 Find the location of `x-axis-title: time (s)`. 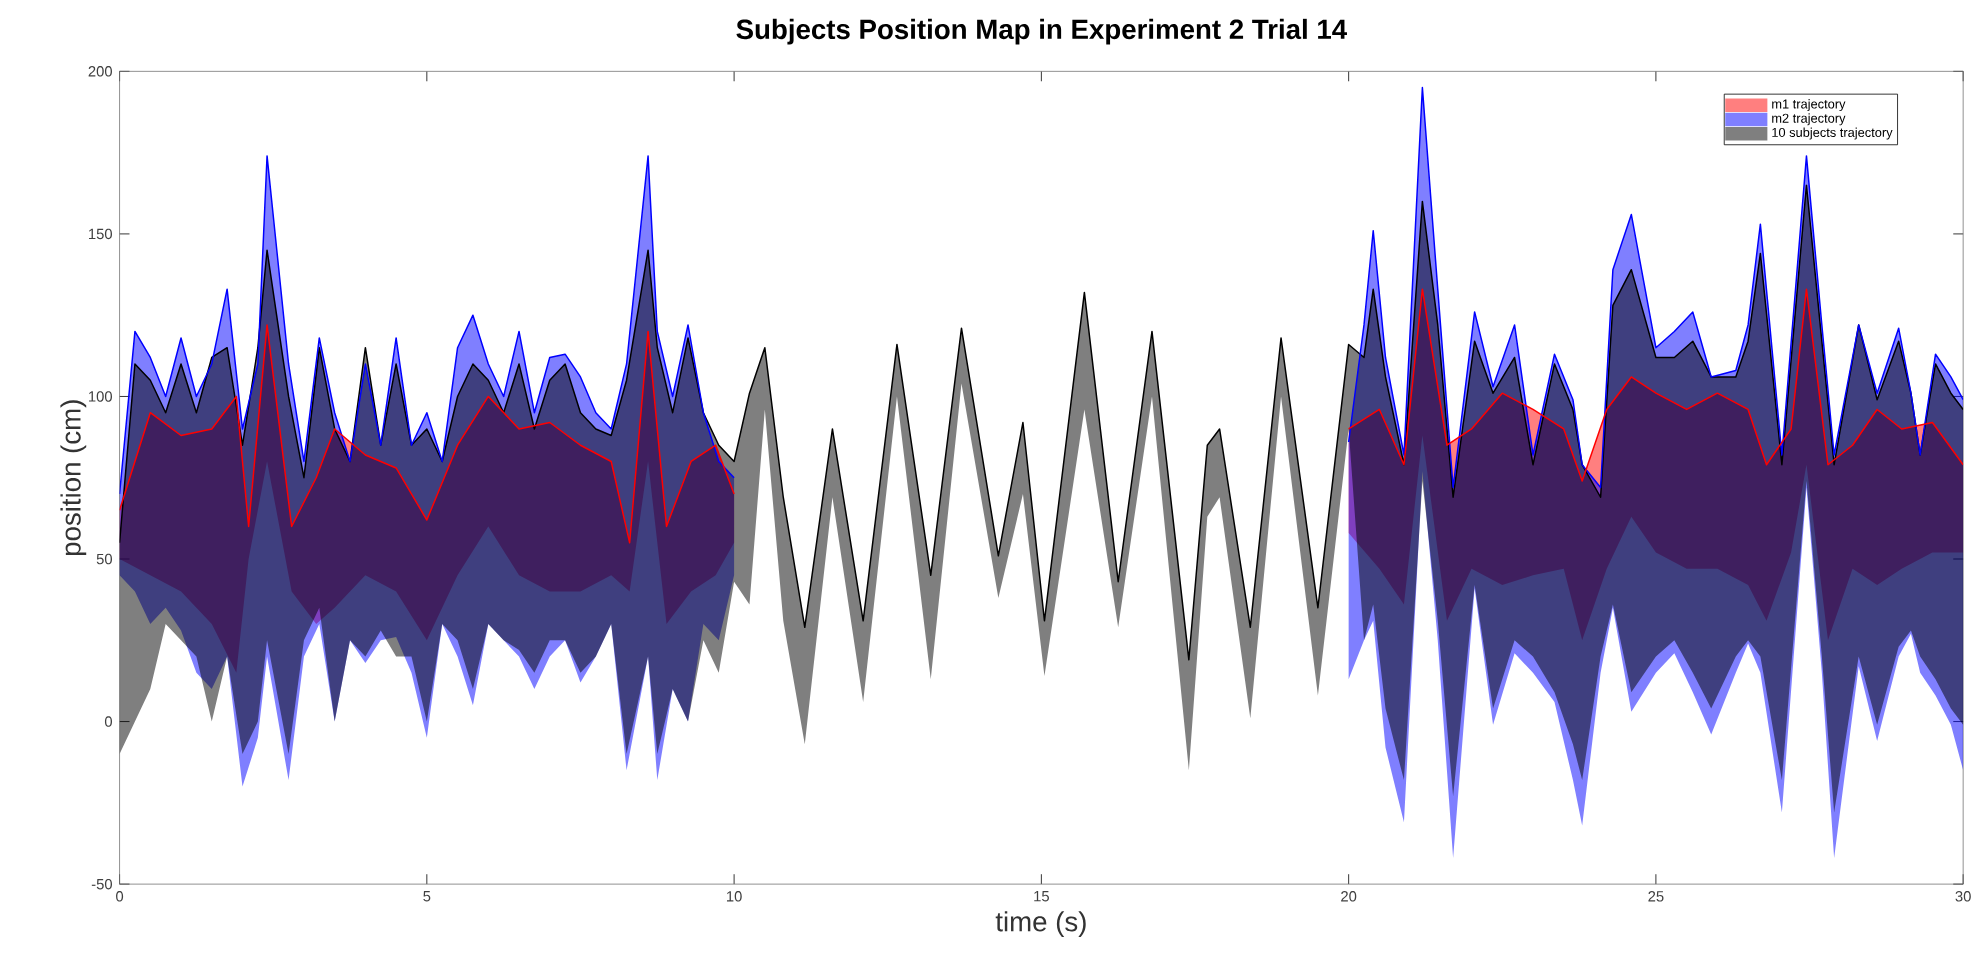

x-axis-title: time (s) is located at coordinates (1040, 924).